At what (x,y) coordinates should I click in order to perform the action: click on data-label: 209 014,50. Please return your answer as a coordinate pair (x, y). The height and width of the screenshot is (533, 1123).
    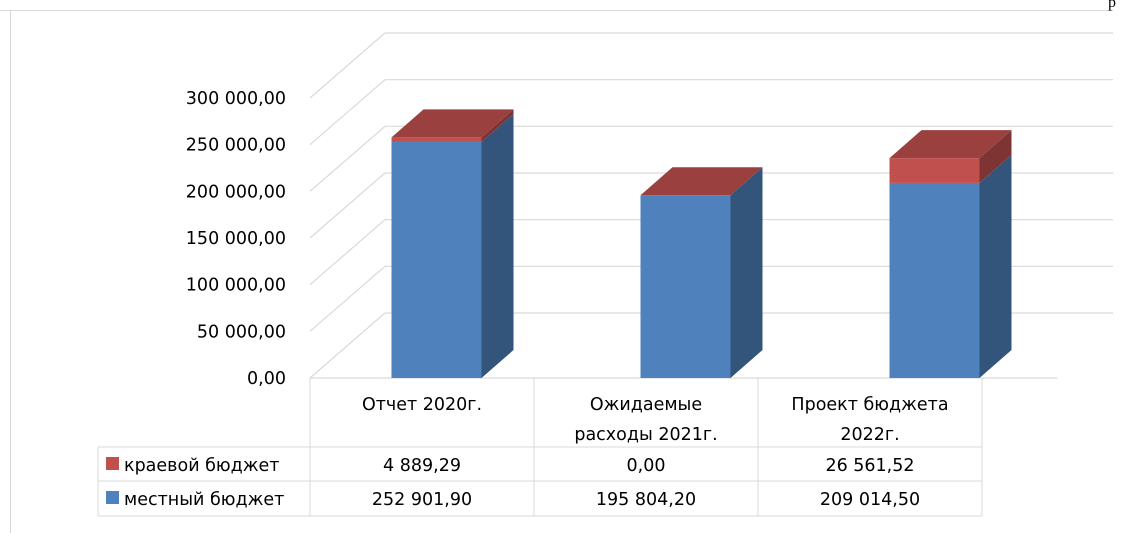
    Looking at the image, I should click on (870, 500).